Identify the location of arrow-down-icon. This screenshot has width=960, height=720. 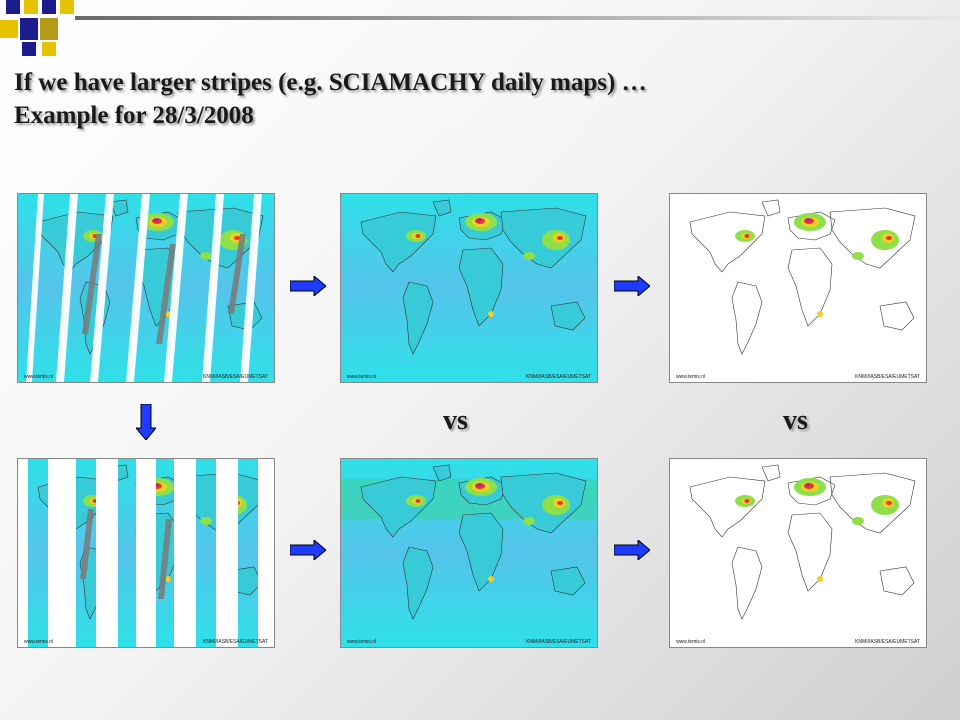
(146, 422).